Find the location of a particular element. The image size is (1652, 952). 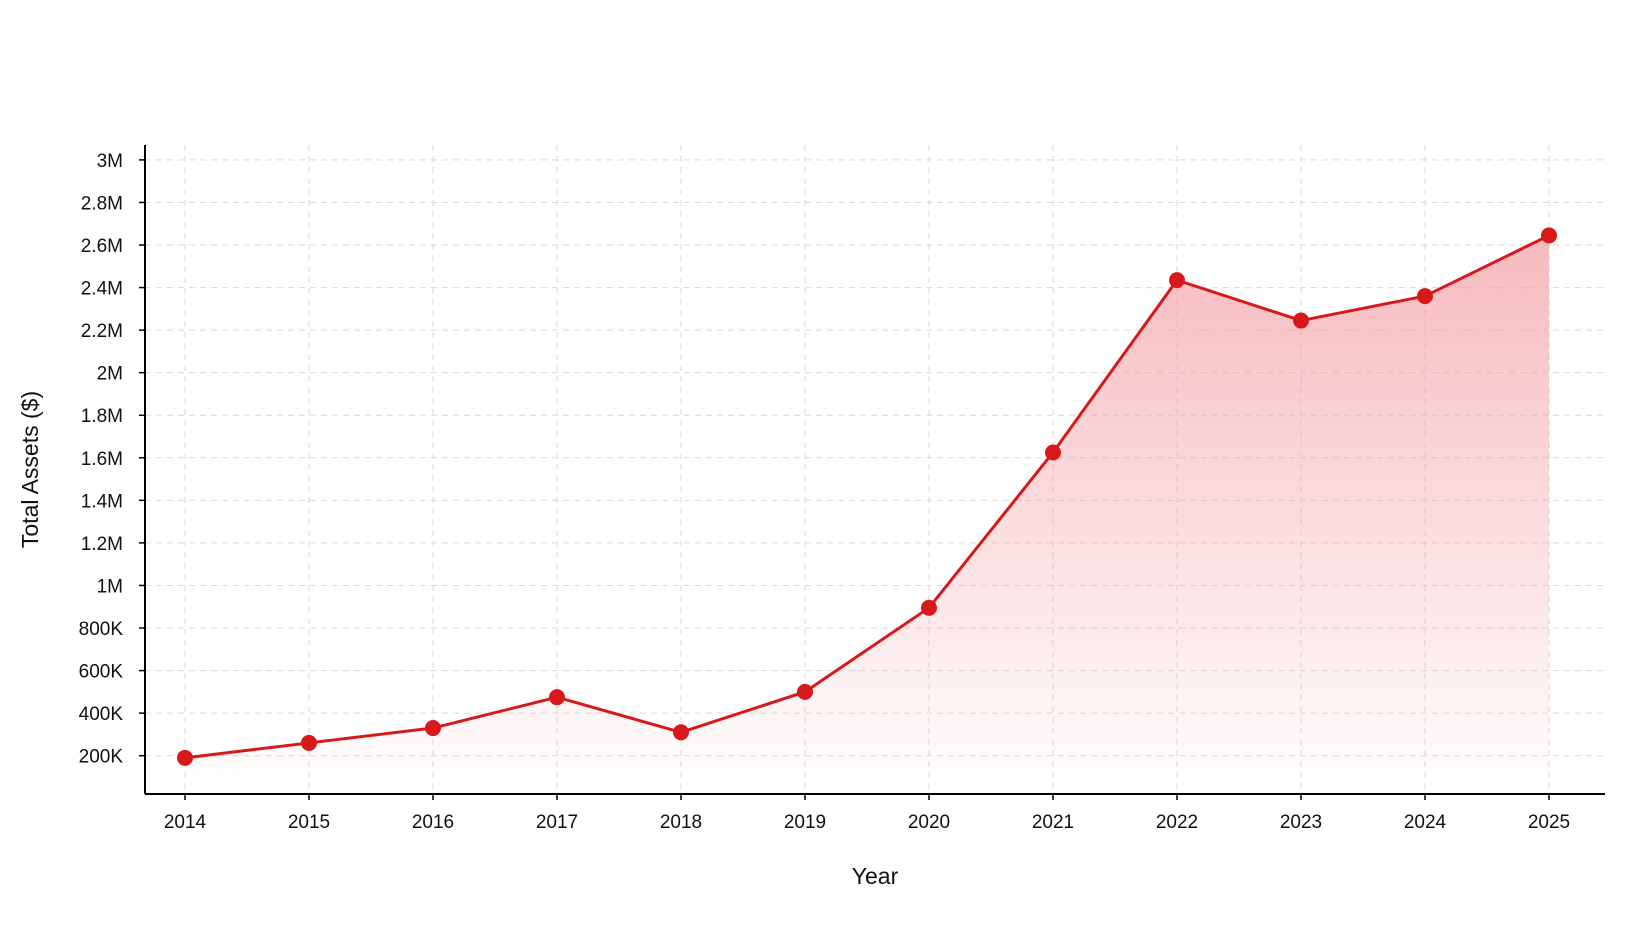

y-tick-label-5: 1.2M is located at coordinates (102, 544).